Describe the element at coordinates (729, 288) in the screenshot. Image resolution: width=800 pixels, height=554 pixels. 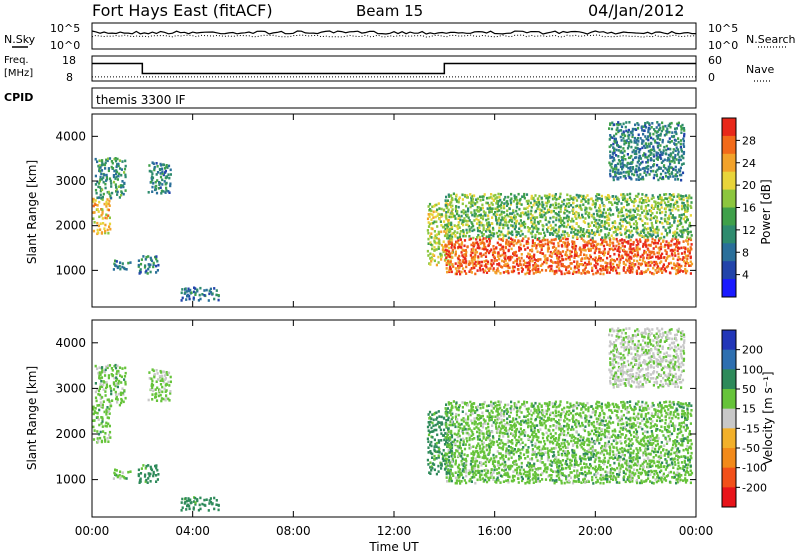
I see `colorbar-cell` at that location.